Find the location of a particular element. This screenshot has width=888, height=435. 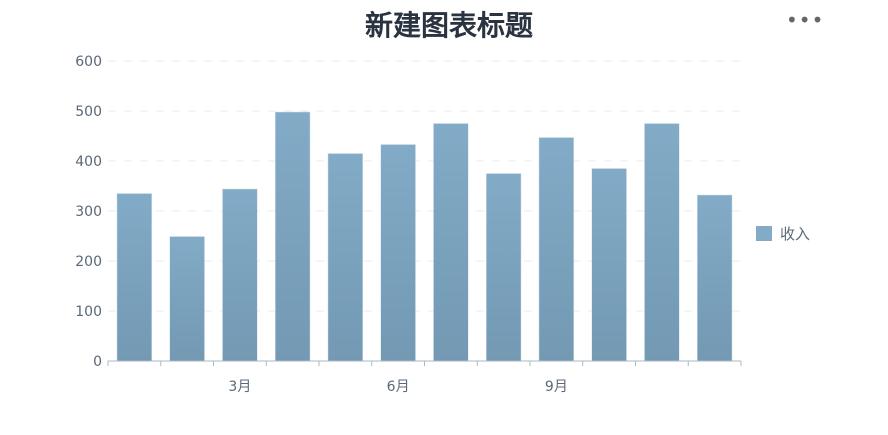

y-tick-label: 600 is located at coordinates (88, 62).